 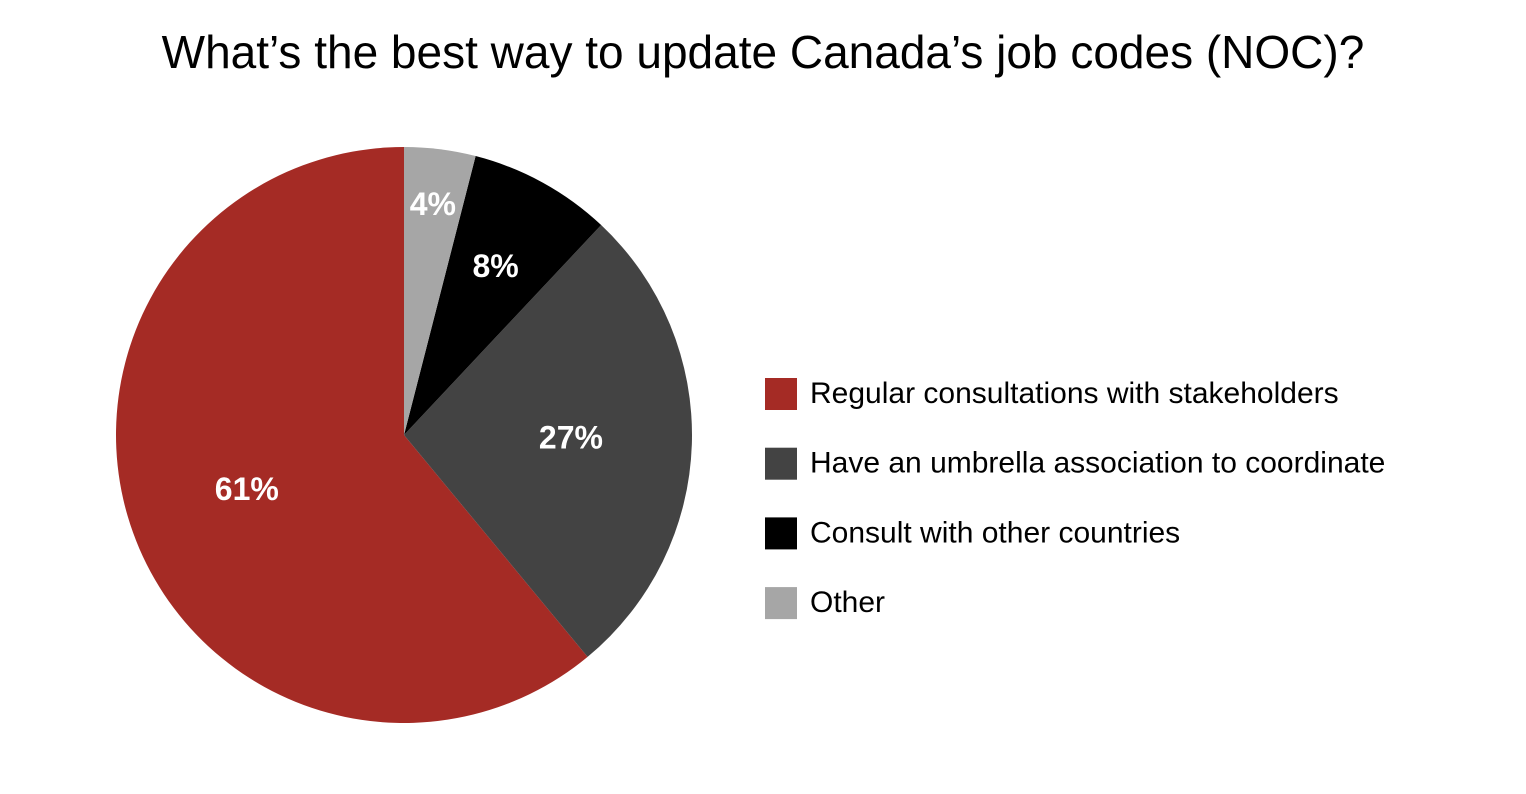 I want to click on legend-label: Consult with other countries, so click(x=995, y=532).